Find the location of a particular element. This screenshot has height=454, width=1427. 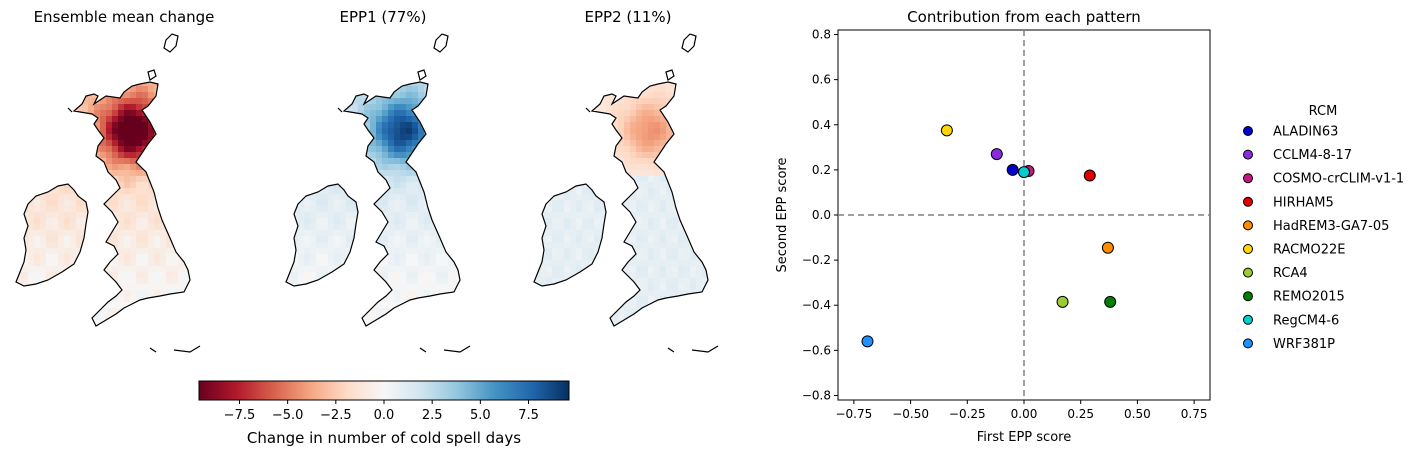

scatter-x-label: First EPP score is located at coordinates (1024, 437).